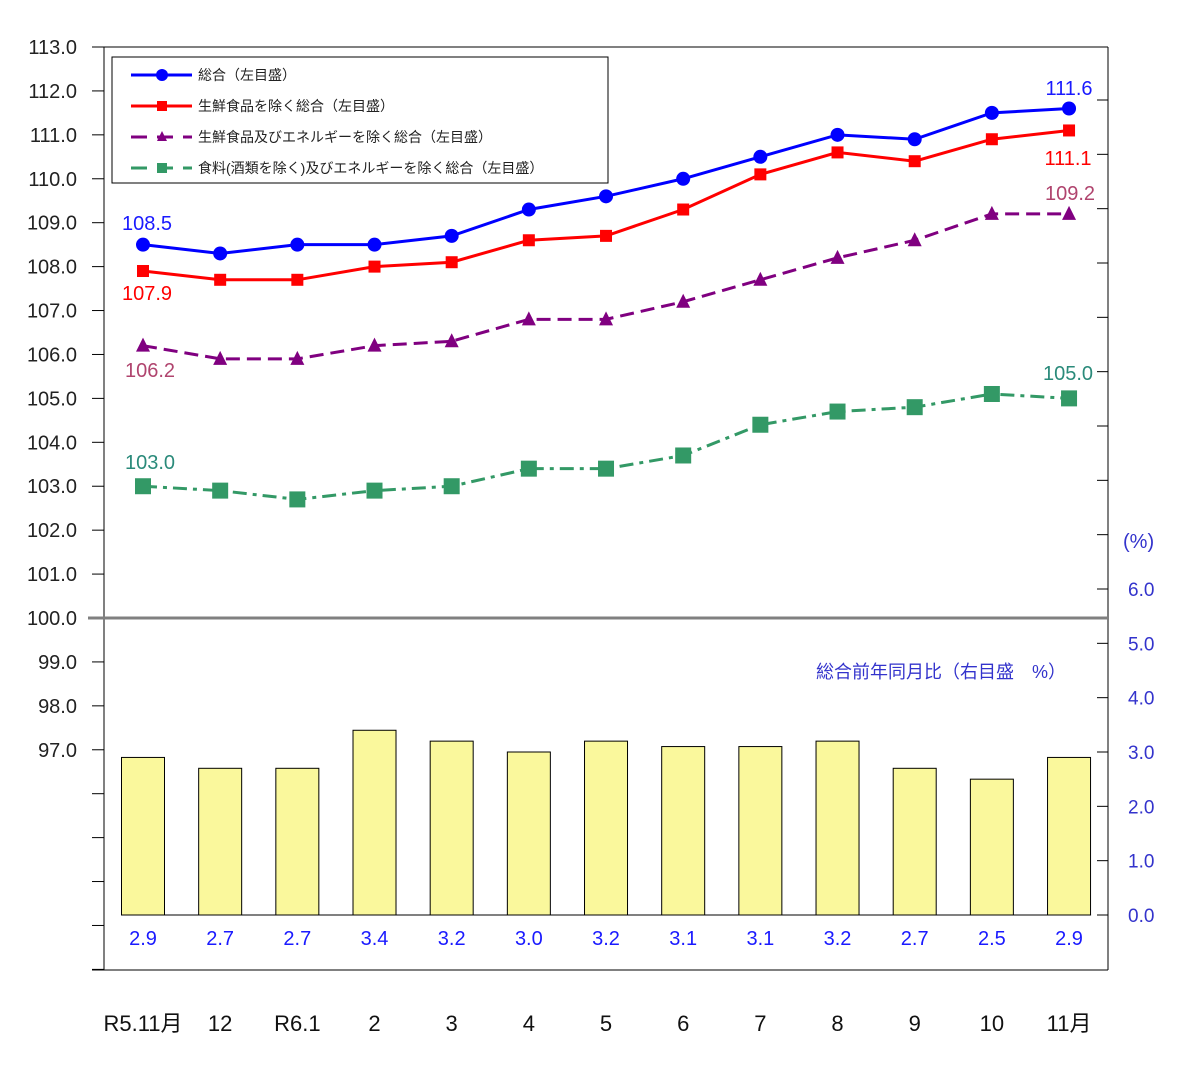 The height and width of the screenshot is (1066, 1202). I want to click on category-label: R6.1, so click(297, 1023).